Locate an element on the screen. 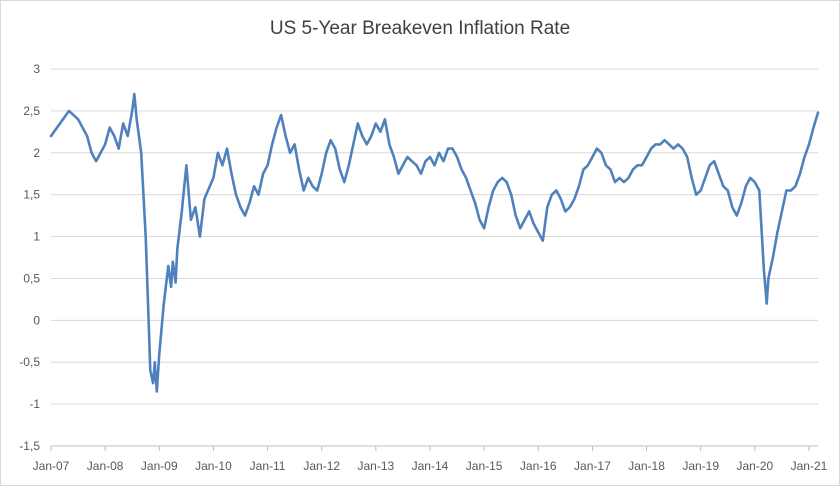 The image size is (840, 486). x-tick-label: Jan-18 is located at coordinates (646, 466).